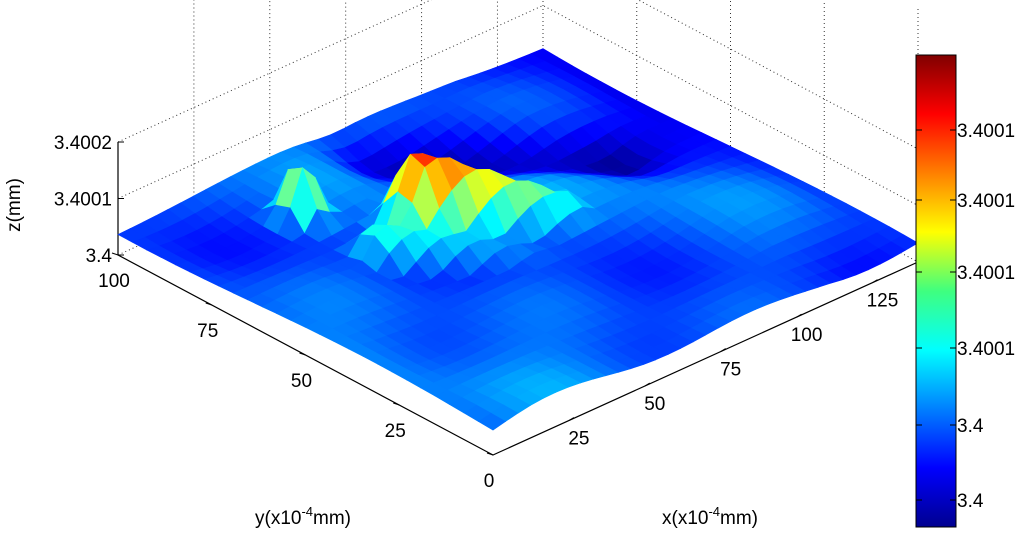 This screenshot has width=1024, height=542. What do you see at coordinates (578, 439) in the screenshot?
I see `x-tick-label: 25` at bounding box center [578, 439].